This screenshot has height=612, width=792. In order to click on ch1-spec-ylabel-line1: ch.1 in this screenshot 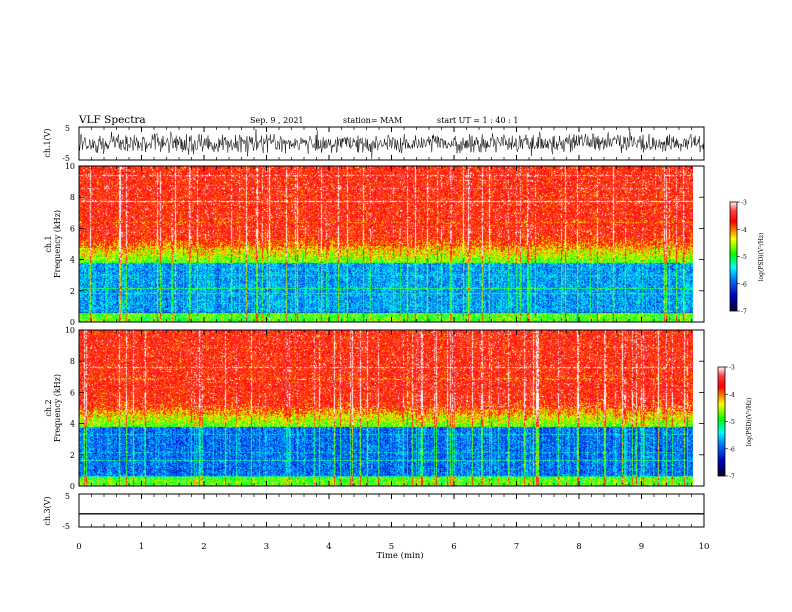, I will do `click(48, 243)`.